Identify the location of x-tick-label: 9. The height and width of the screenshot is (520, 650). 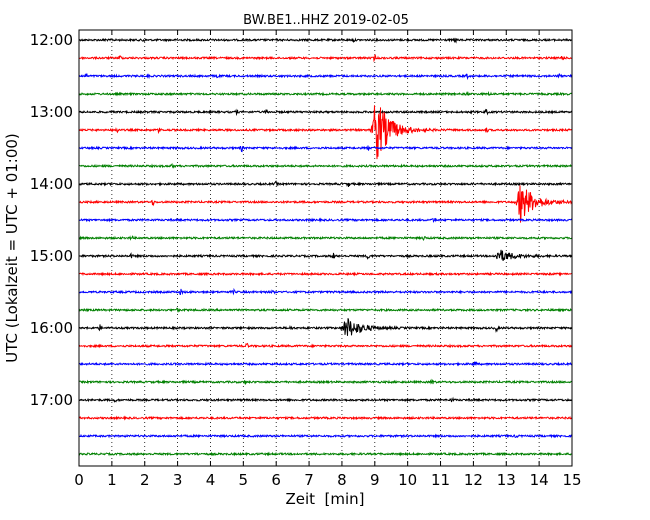
(375, 480).